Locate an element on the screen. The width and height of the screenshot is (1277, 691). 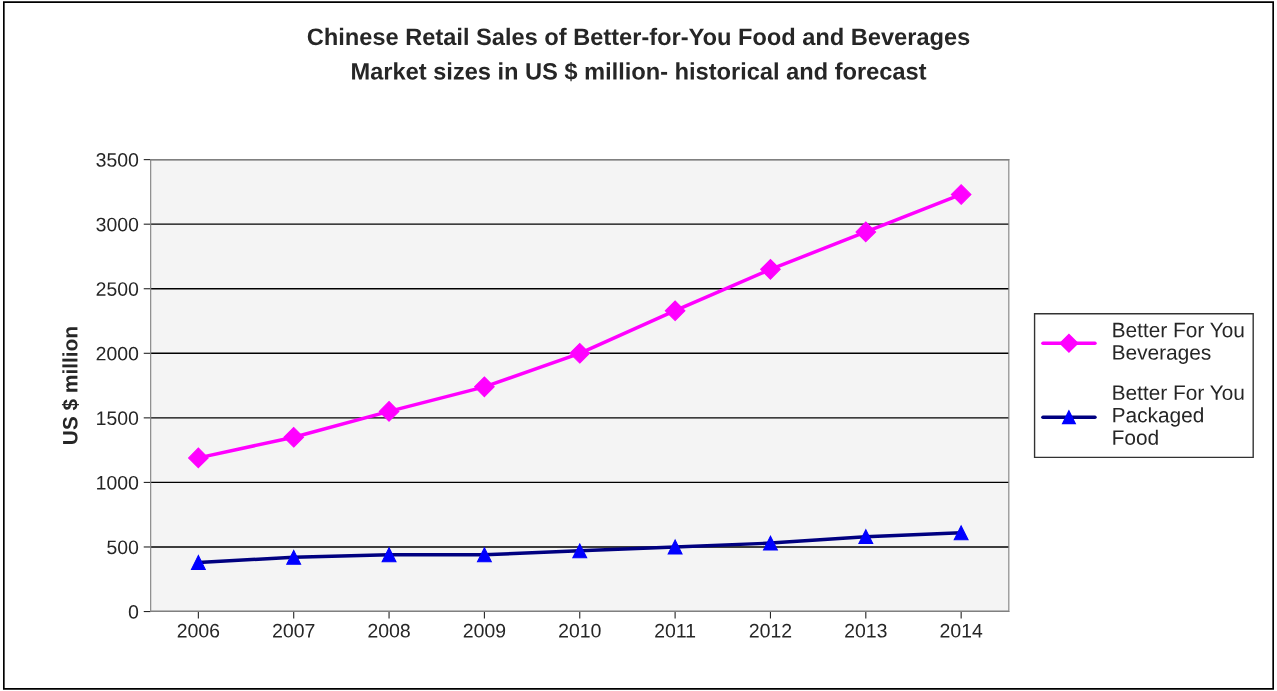
x-tick-label: 2012 is located at coordinates (770, 630).